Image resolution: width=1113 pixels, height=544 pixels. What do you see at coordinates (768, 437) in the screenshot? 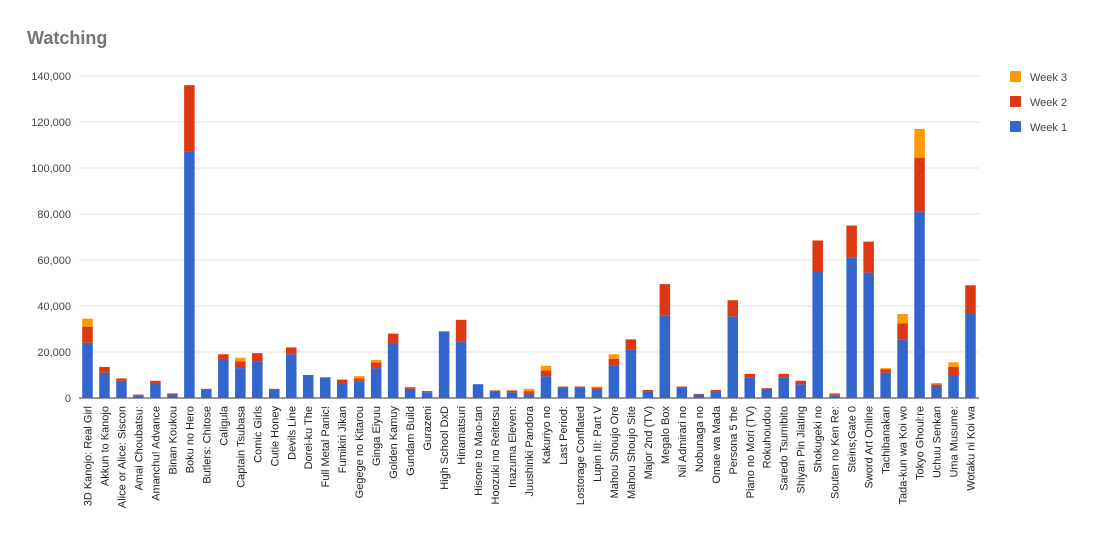
I see `x-category-label: Rokuhoudou` at bounding box center [768, 437].